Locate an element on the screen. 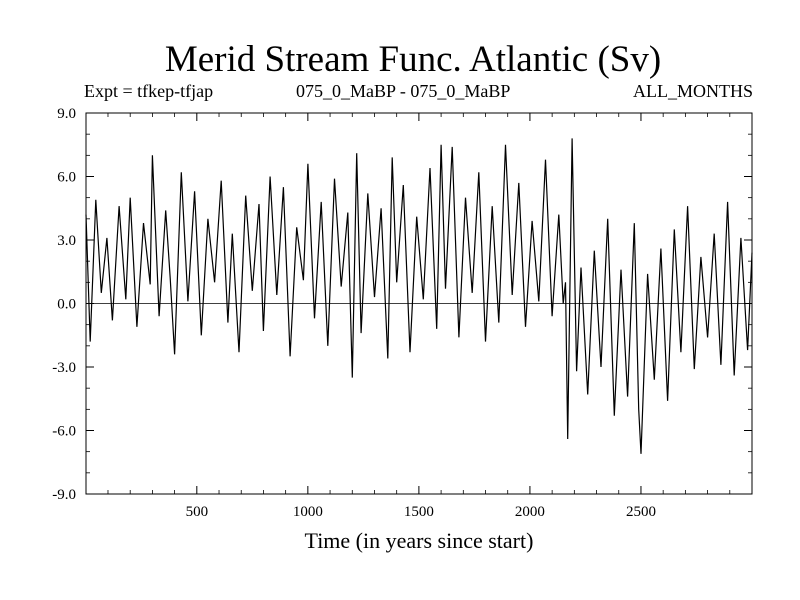 Image resolution: width=800 pixels, height=600 pixels. y-tick-label: -9.0 is located at coordinates (64, 495).